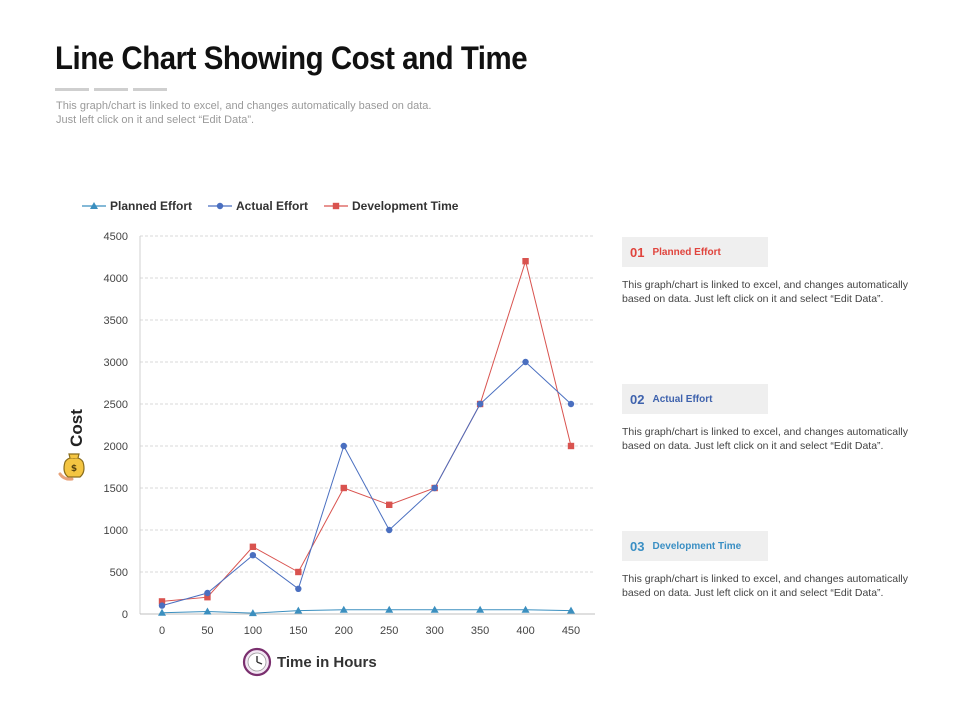 The image size is (960, 720). I want to click on note-number: 03, so click(637, 546).